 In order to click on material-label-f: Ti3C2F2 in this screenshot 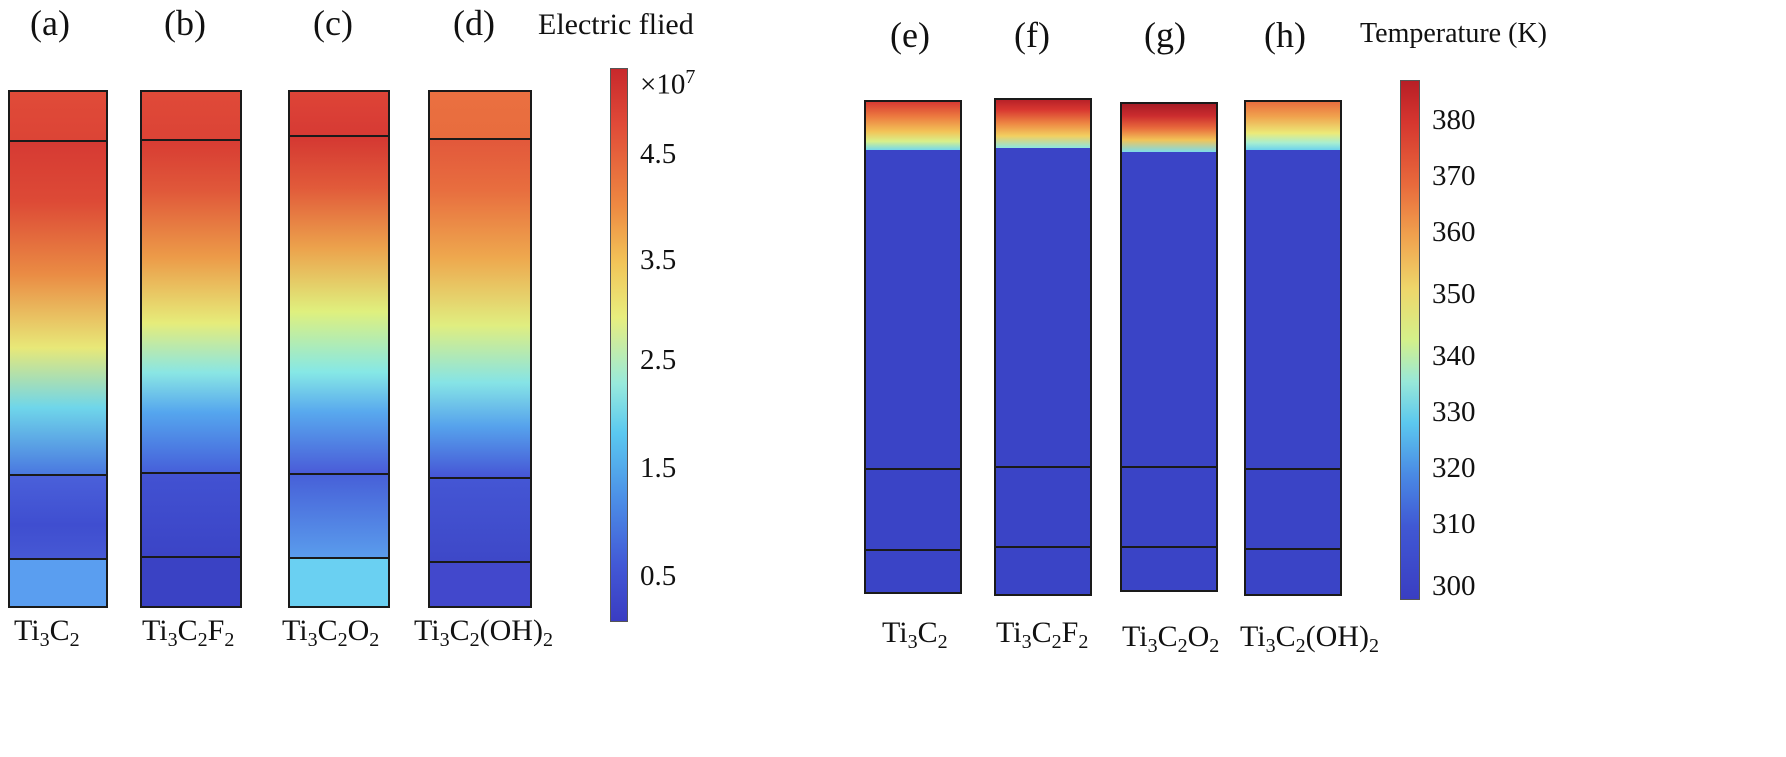, I will do `click(1042, 635)`.